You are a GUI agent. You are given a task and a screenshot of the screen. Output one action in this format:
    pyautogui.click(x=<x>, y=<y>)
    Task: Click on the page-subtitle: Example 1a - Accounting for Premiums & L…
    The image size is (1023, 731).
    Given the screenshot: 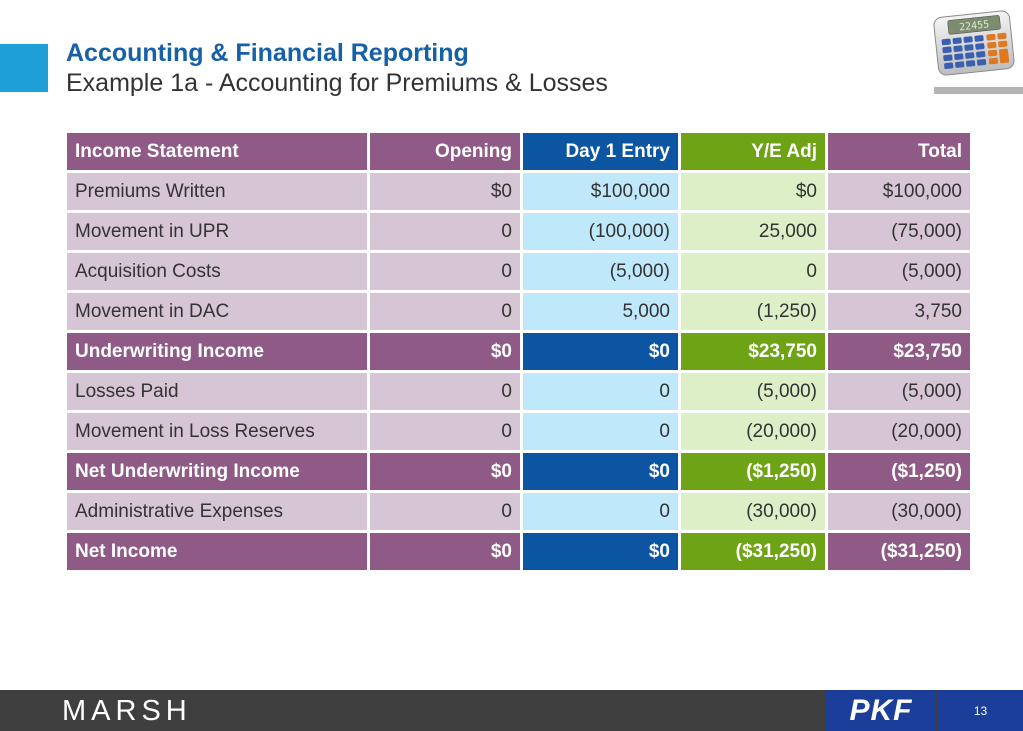 What is the action you would take?
    pyautogui.click(x=337, y=83)
    